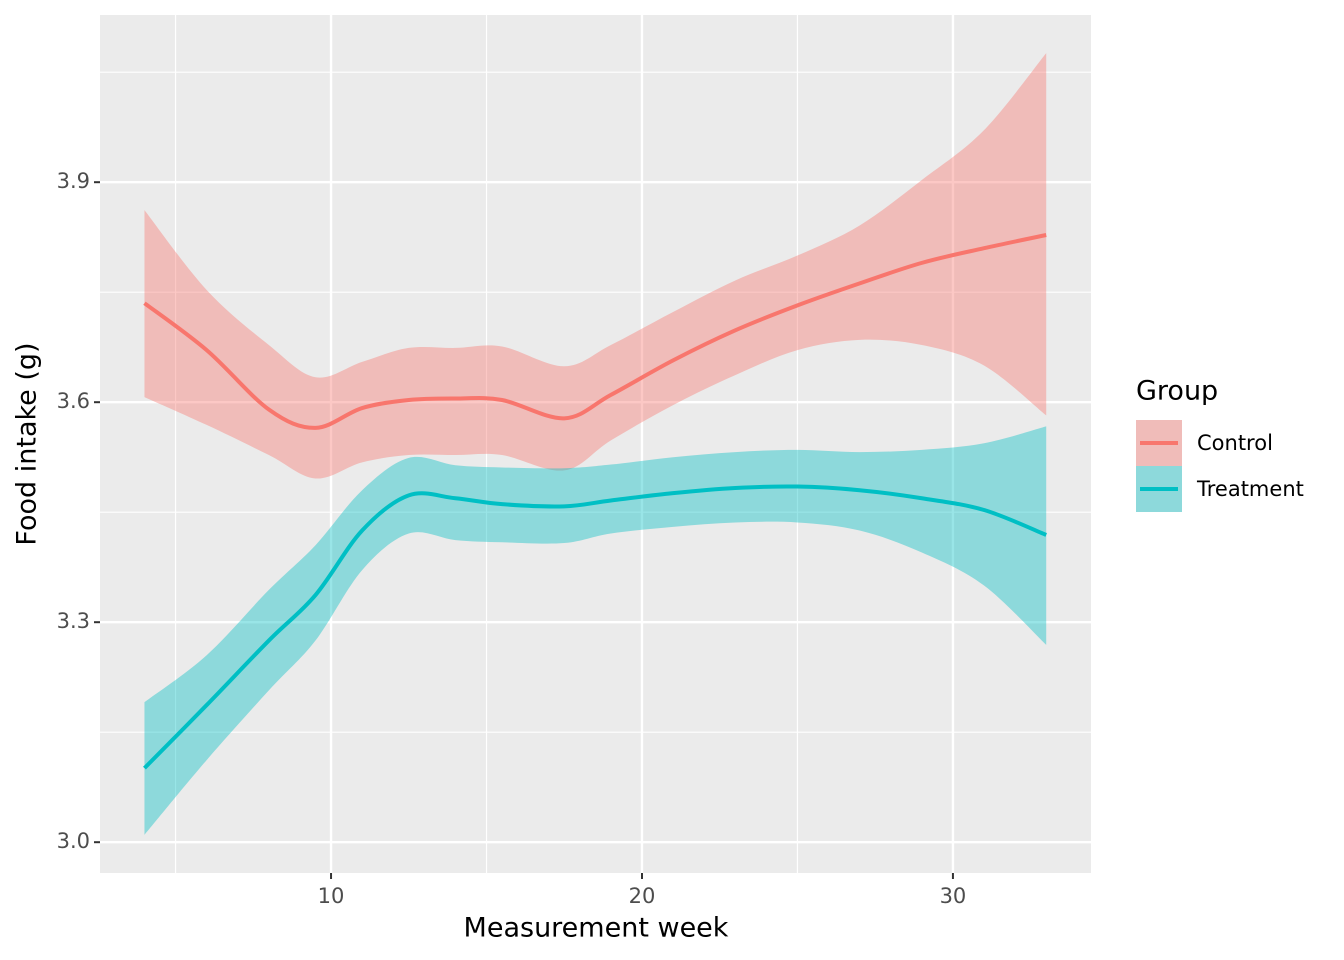  I want to click on legend-title: Group, so click(1177, 391).